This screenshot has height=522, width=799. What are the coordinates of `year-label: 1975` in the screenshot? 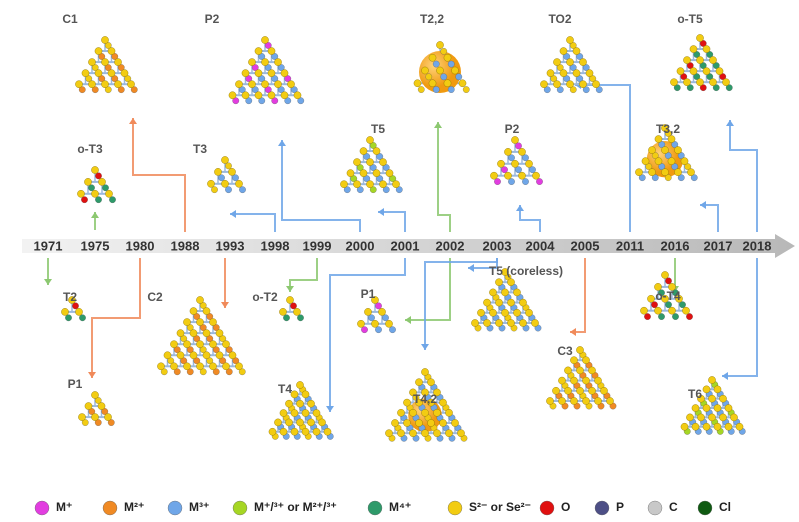 It's located at (95, 245).